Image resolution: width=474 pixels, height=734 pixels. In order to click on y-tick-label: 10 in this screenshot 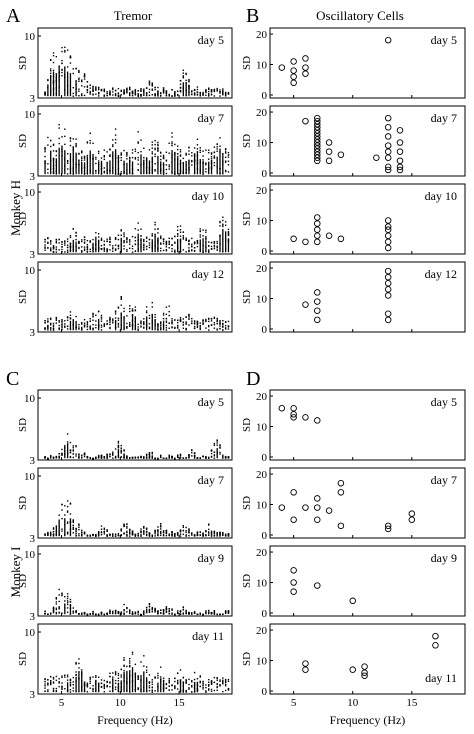, I will do `click(262, 662)`.